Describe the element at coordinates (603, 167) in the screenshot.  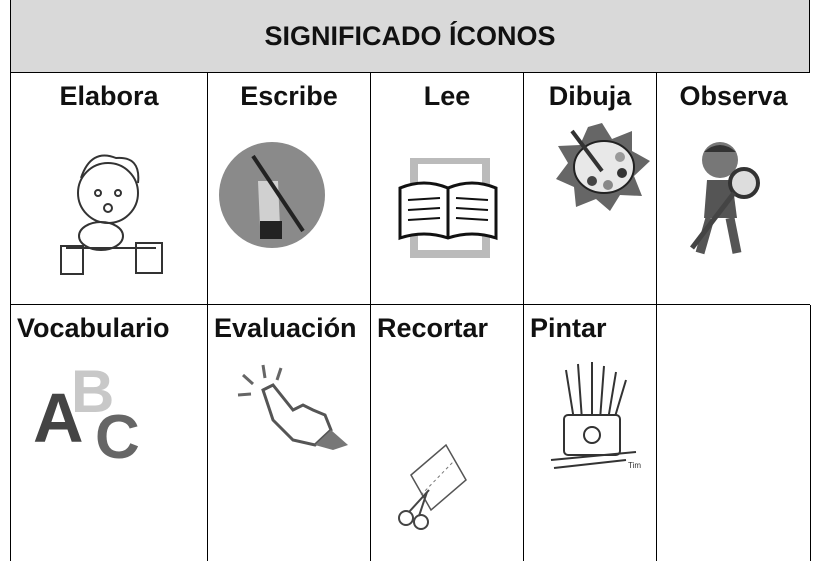
I see `icon-dibuja` at that location.